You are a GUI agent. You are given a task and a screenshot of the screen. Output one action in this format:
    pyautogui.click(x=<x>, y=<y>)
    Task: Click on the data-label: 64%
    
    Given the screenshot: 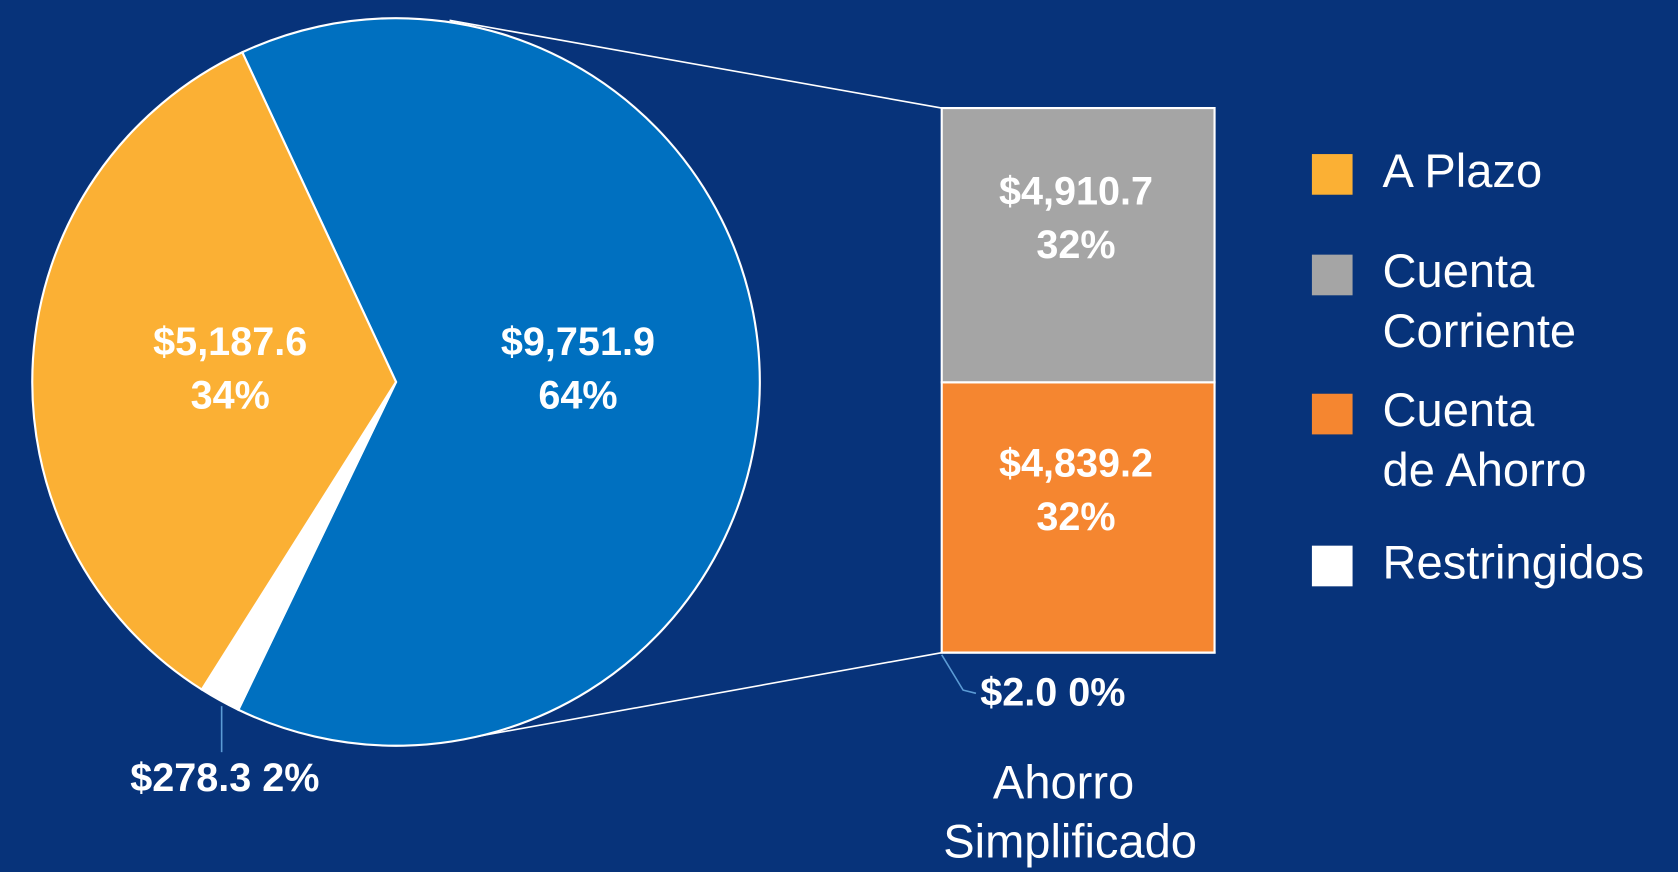 What is the action you would take?
    pyautogui.click(x=577, y=395)
    